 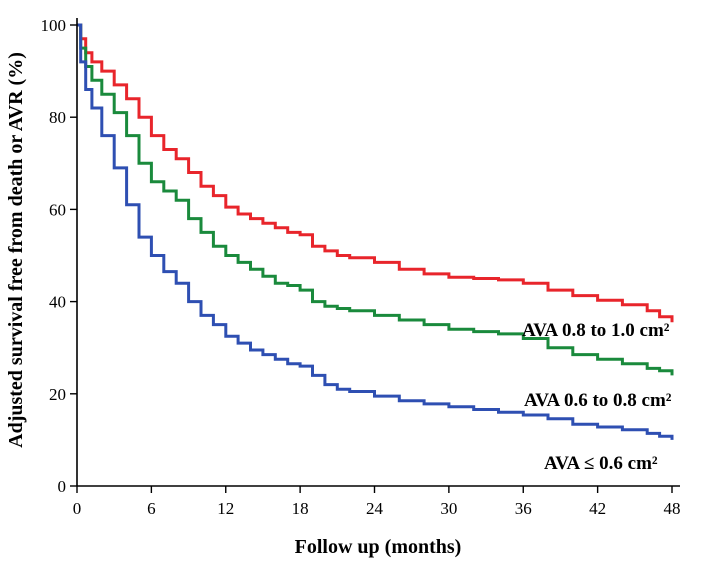 What do you see at coordinates (523, 508) in the screenshot?
I see `x-tick-label-36: 36` at bounding box center [523, 508].